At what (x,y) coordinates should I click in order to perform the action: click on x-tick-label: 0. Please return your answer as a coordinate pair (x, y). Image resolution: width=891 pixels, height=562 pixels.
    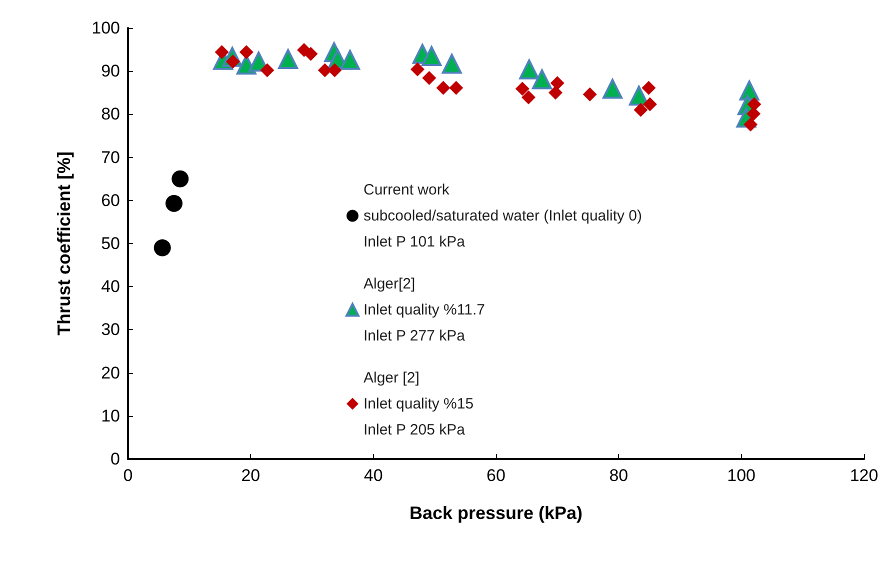
    Looking at the image, I should click on (128, 475).